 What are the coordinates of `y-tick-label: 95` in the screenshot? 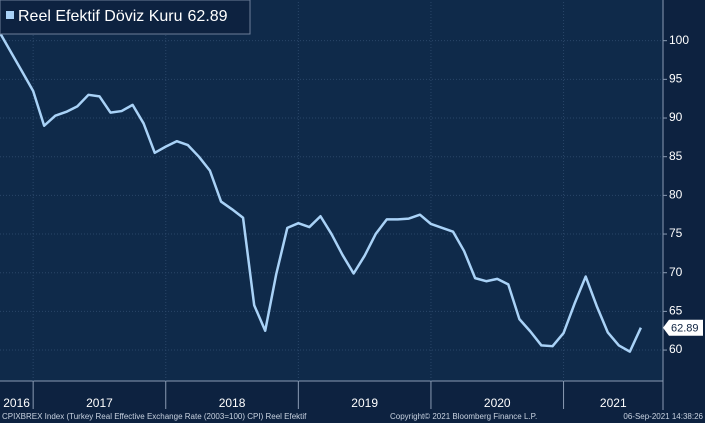 It's located at (676, 79).